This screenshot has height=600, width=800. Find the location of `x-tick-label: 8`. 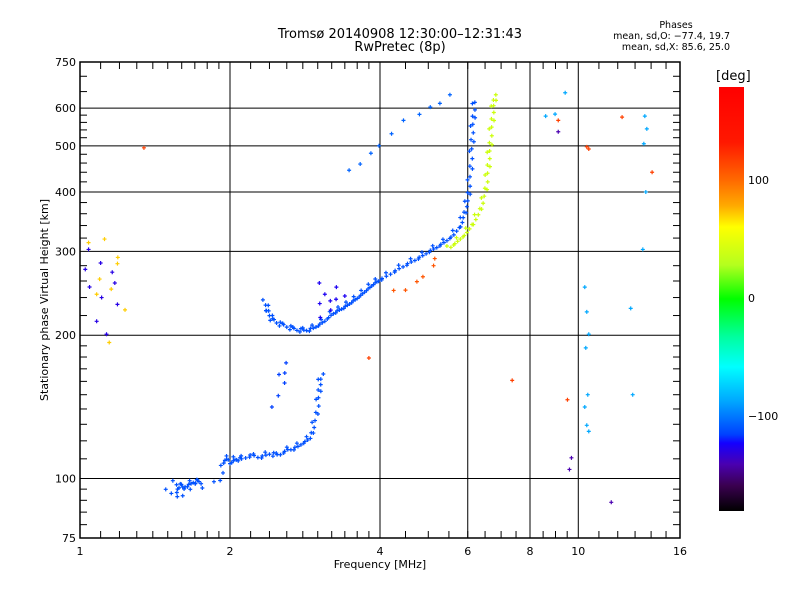

x-tick-label: 8 is located at coordinates (530, 551).